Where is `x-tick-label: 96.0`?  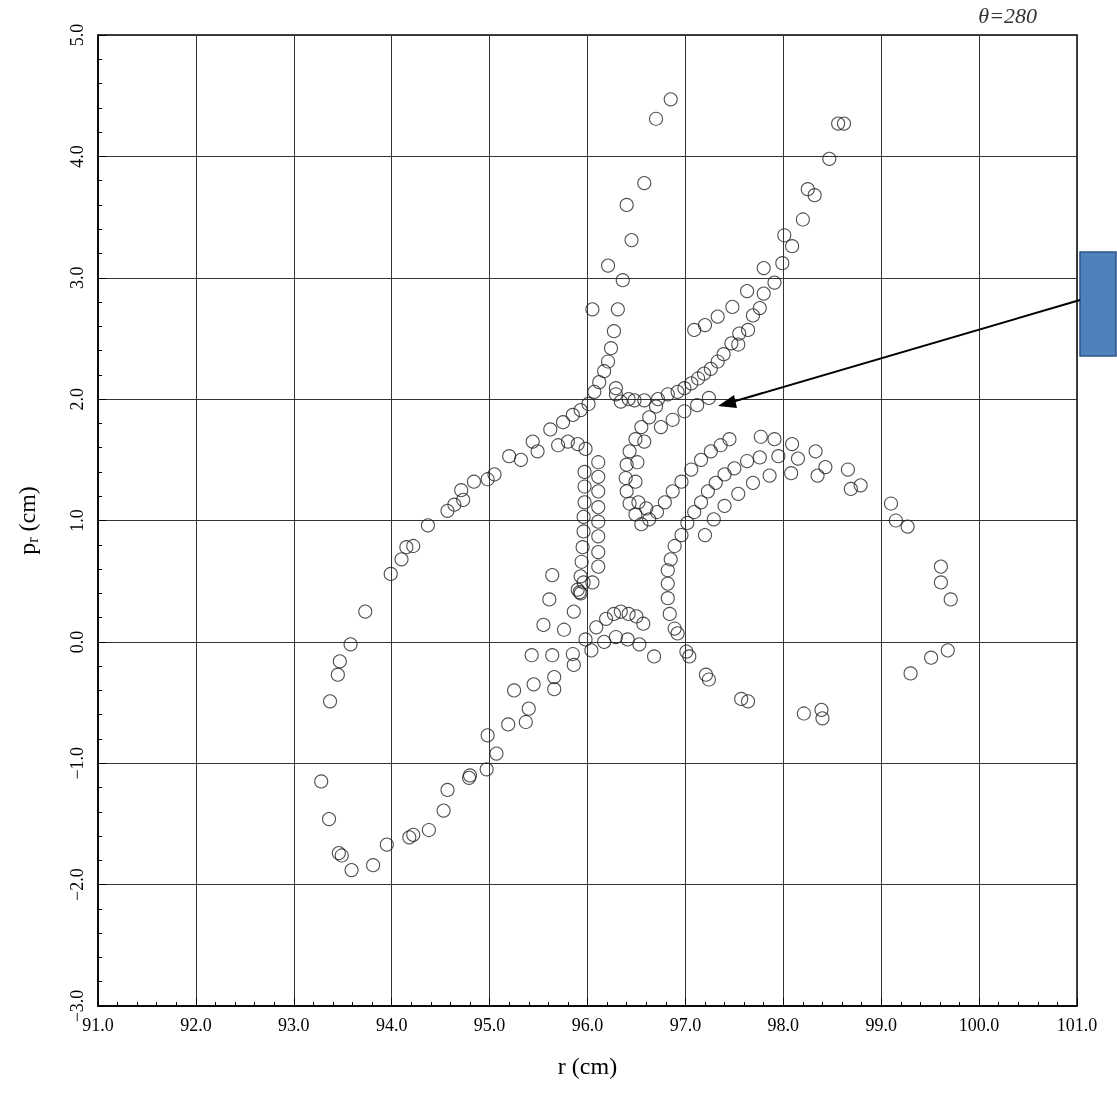 x-tick-label: 96.0 is located at coordinates (587, 1025).